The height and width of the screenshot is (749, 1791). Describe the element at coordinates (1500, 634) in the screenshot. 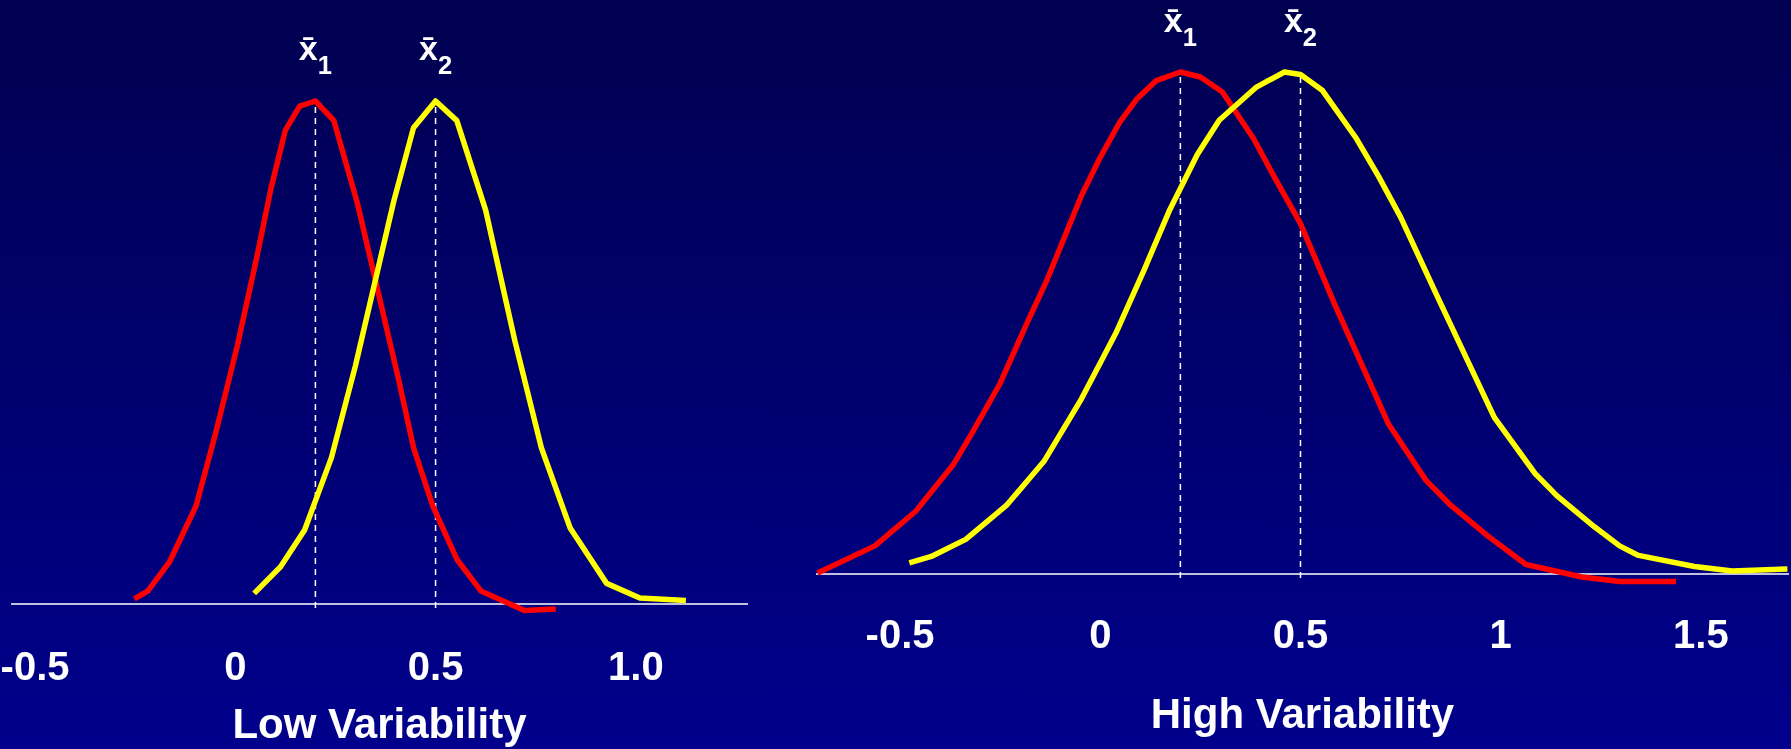

I see `x-tick-label: 1` at that location.